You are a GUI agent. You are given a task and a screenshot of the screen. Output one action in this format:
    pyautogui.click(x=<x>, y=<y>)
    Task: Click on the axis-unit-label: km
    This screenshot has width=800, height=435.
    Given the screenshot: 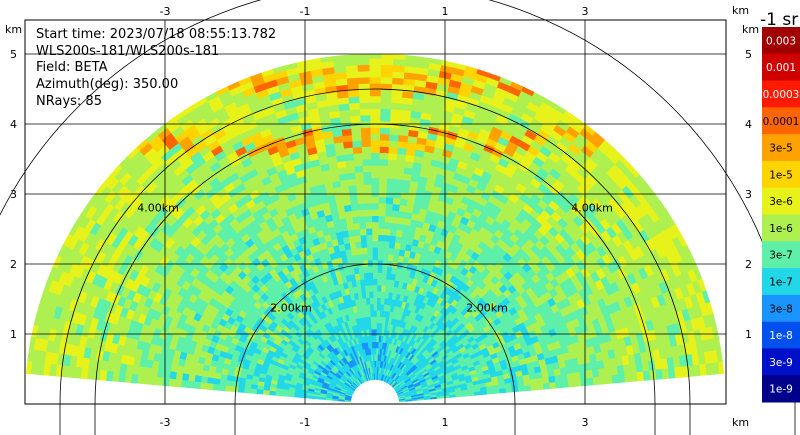 What is the action you would take?
    pyautogui.click(x=740, y=10)
    